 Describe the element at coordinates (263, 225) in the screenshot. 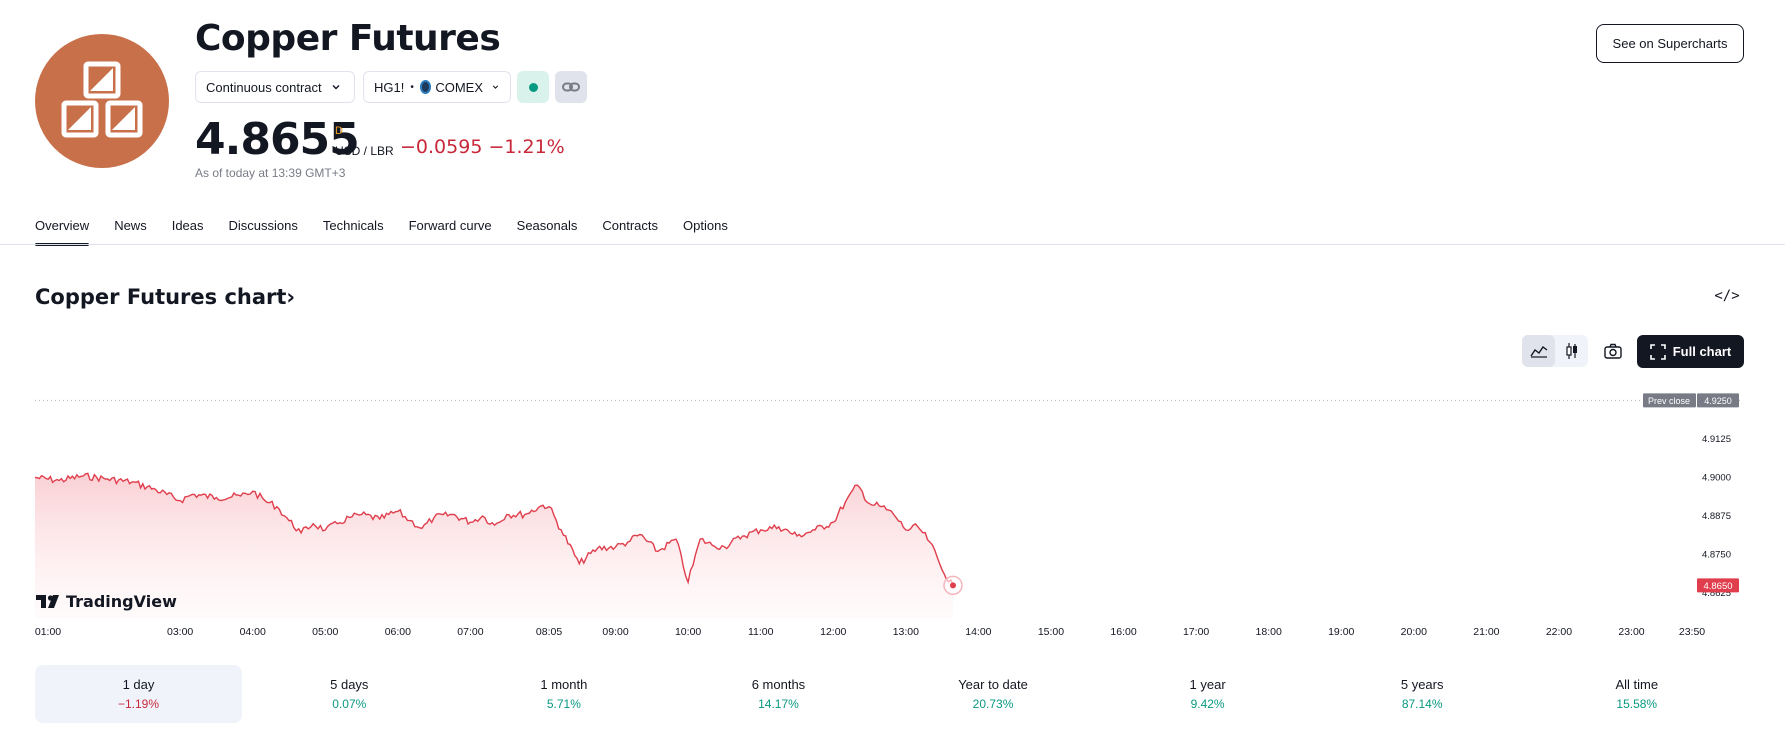

I see `tab-discussions: Discussions` at that location.